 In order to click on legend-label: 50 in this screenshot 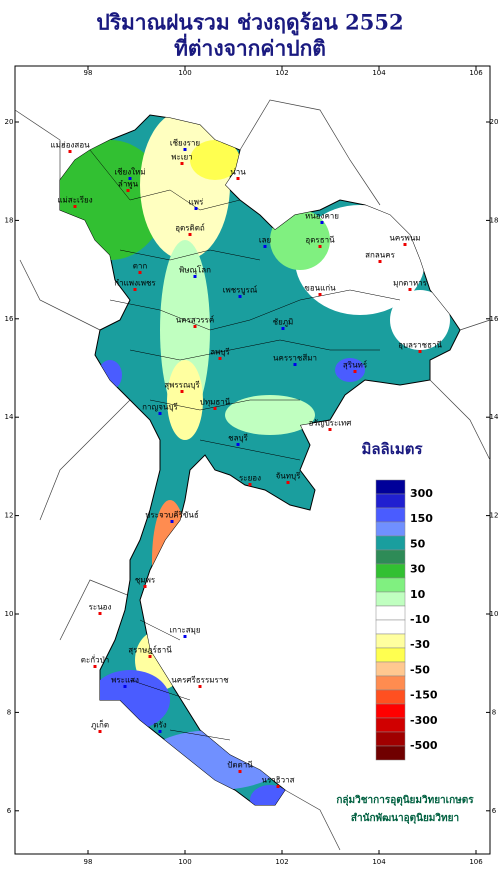, I will do `click(418, 543)`.